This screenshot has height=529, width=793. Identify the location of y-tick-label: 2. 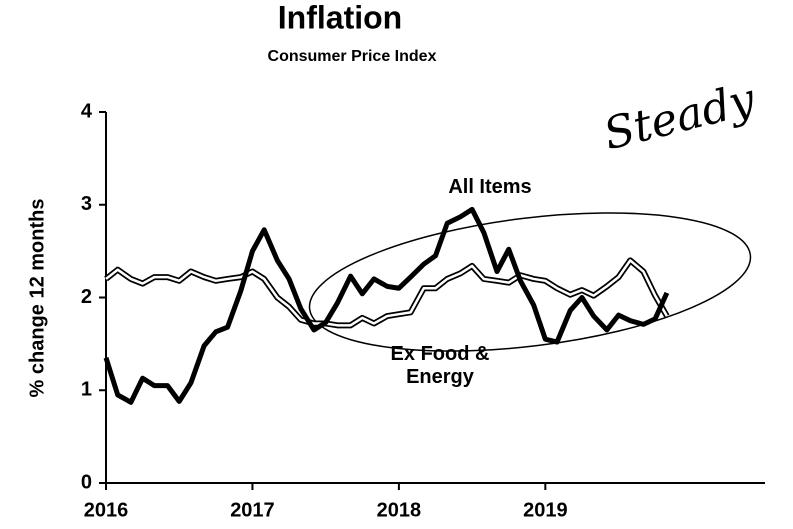
(86, 297).